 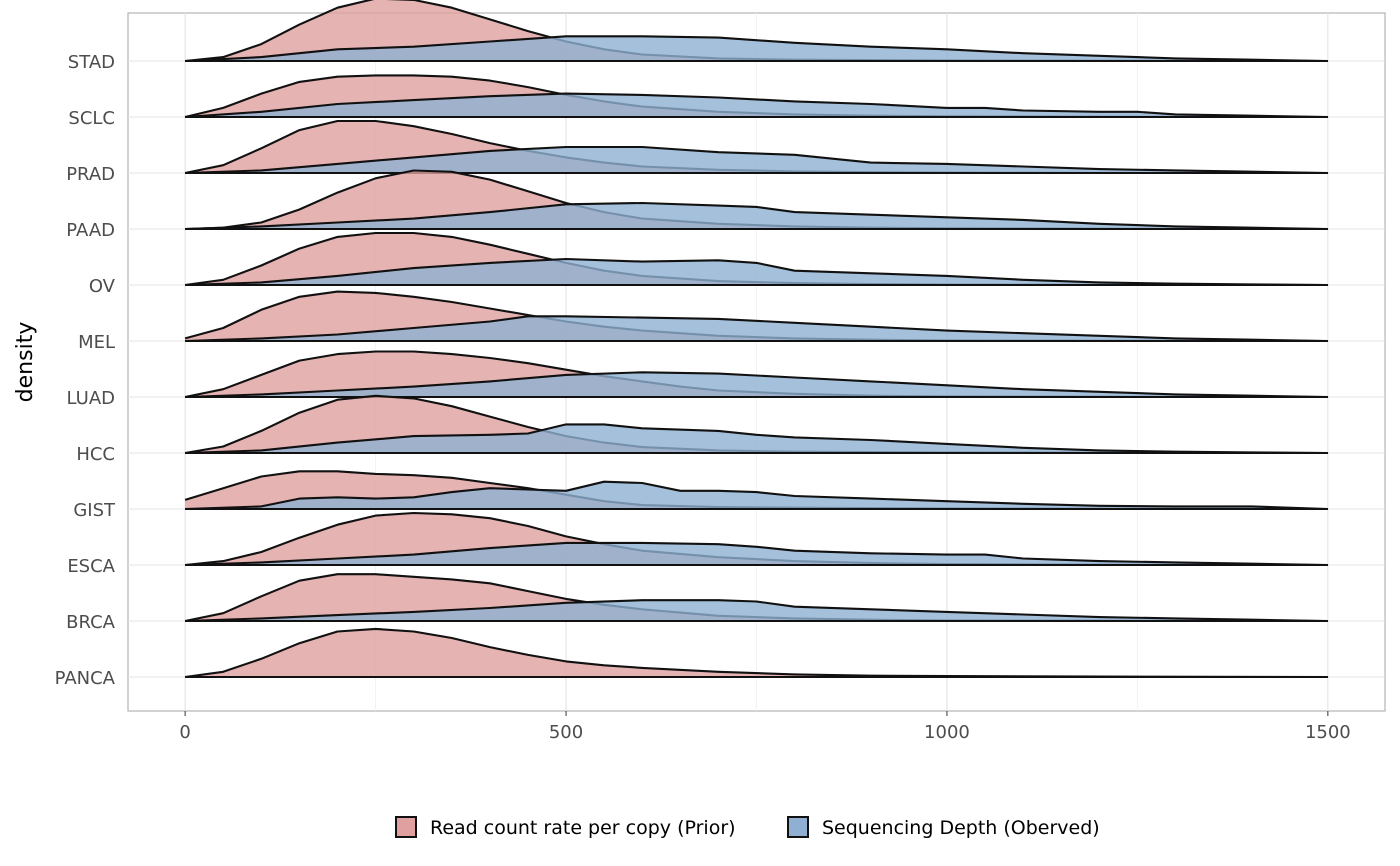 I want to click on ridge-prad, so click(x=756, y=147).